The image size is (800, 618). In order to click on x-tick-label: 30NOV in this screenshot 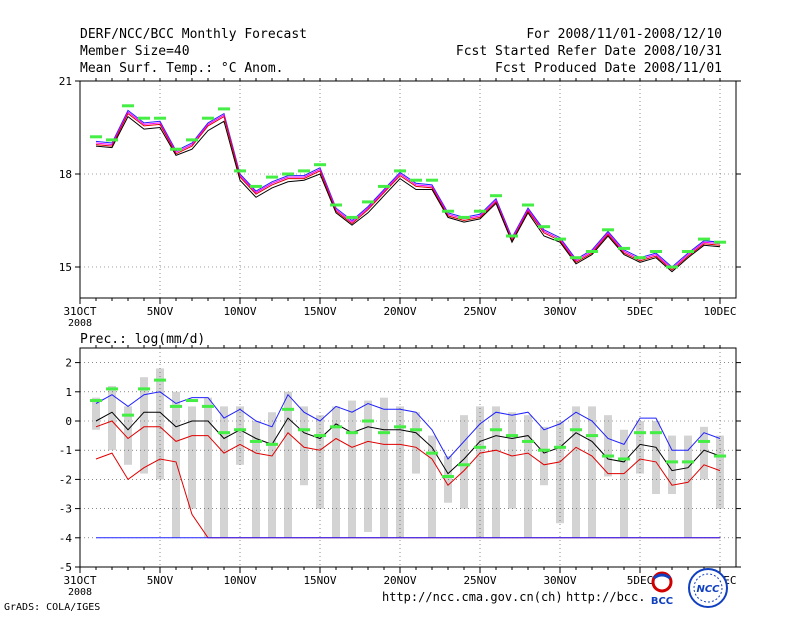, I will do `click(559, 311)`.